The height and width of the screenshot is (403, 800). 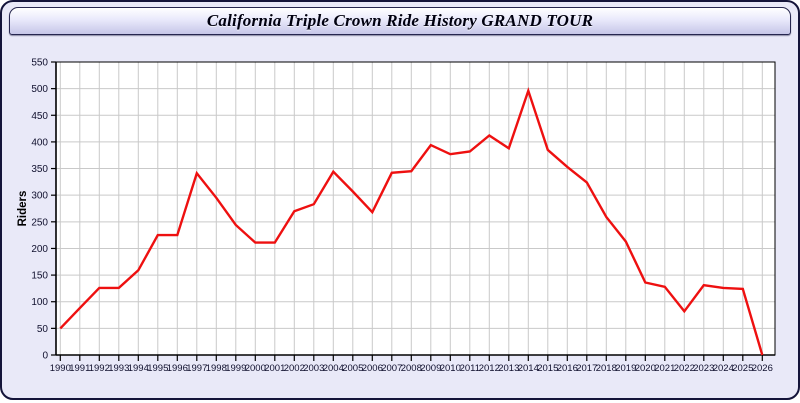 I want to click on x-tick-label: 2011, so click(x=470, y=368).